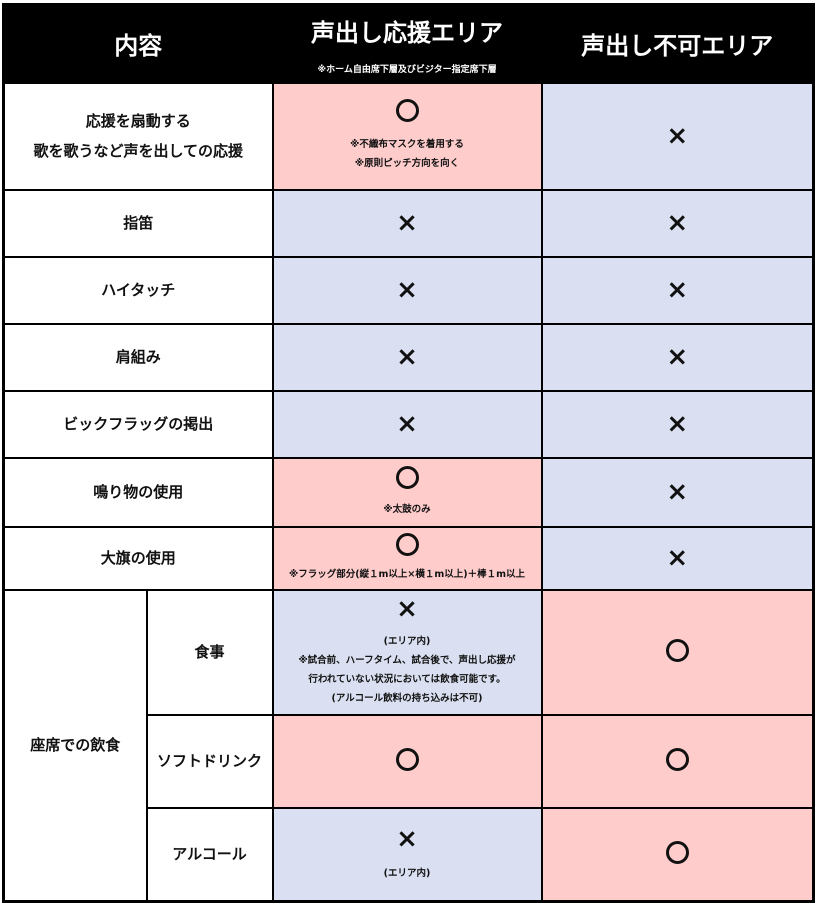  What do you see at coordinates (138, 424) in the screenshot?
I see `row-label: ビックフラッグの掲出` at bounding box center [138, 424].